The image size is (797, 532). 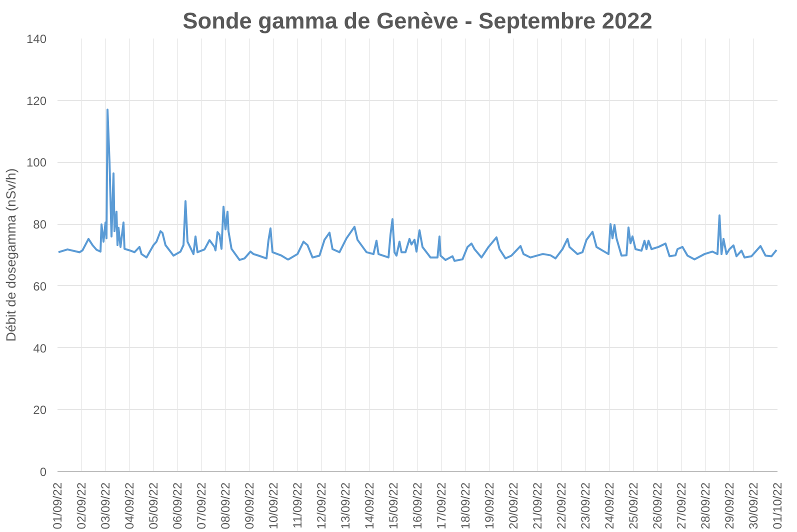 I want to click on x-tick-label: 22/09/22, so click(x=561, y=506).